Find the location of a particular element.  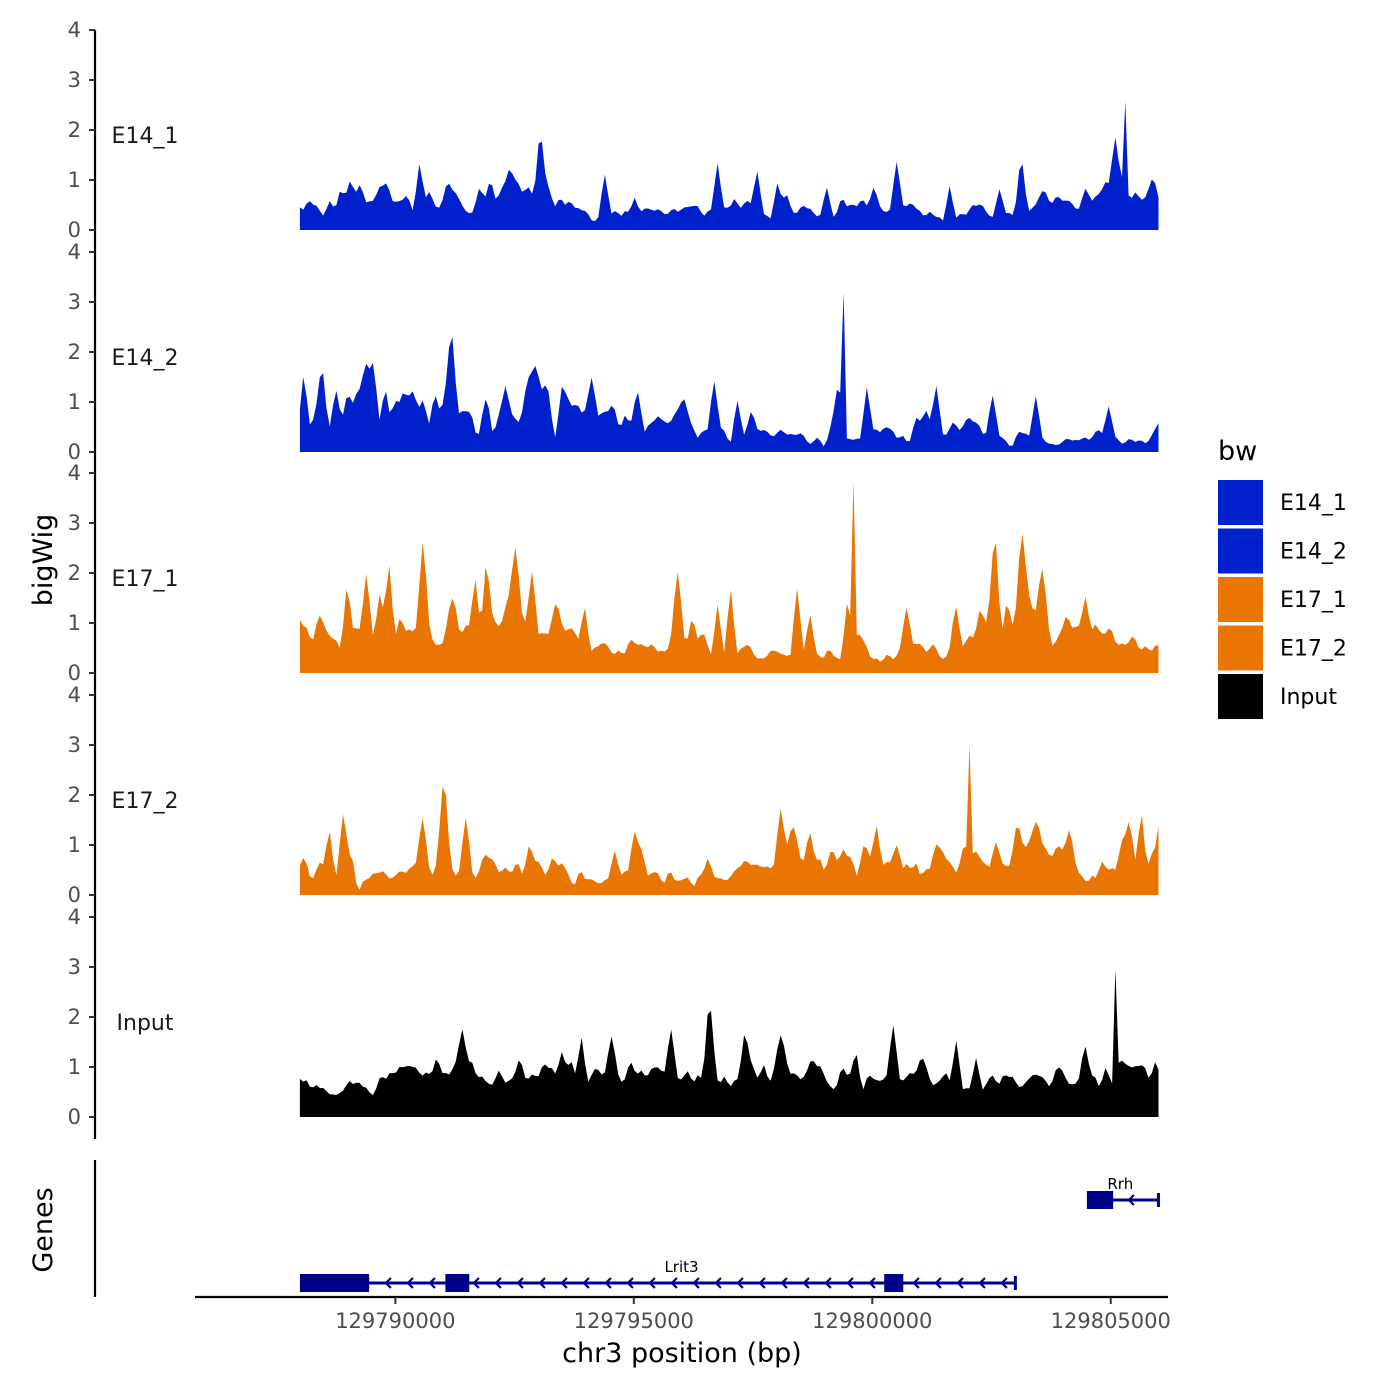

x-tick-label-129805000: 129805000 is located at coordinates (1111, 1321).